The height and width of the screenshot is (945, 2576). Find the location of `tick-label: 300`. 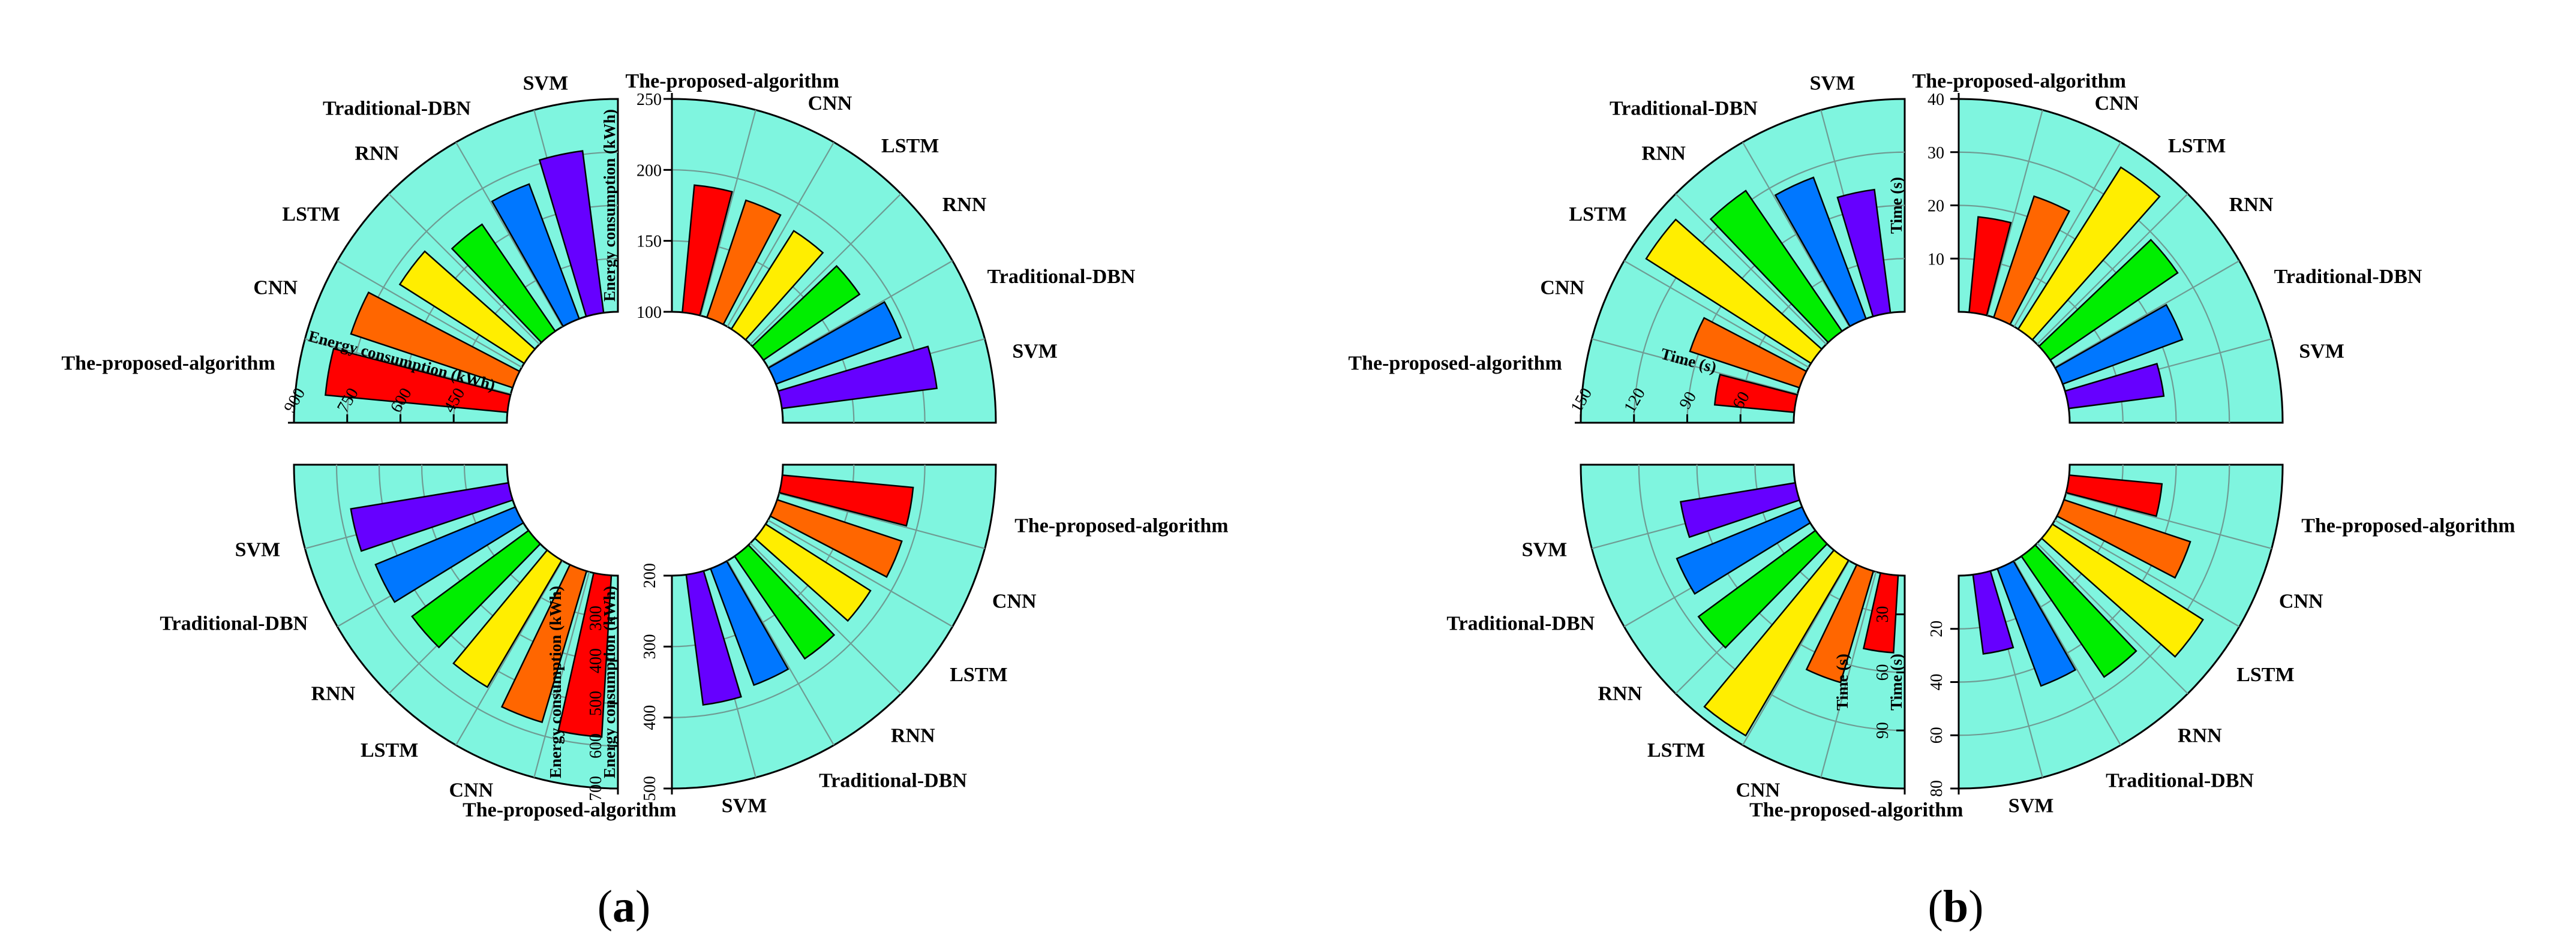

tick-label: 300 is located at coordinates (650, 647).